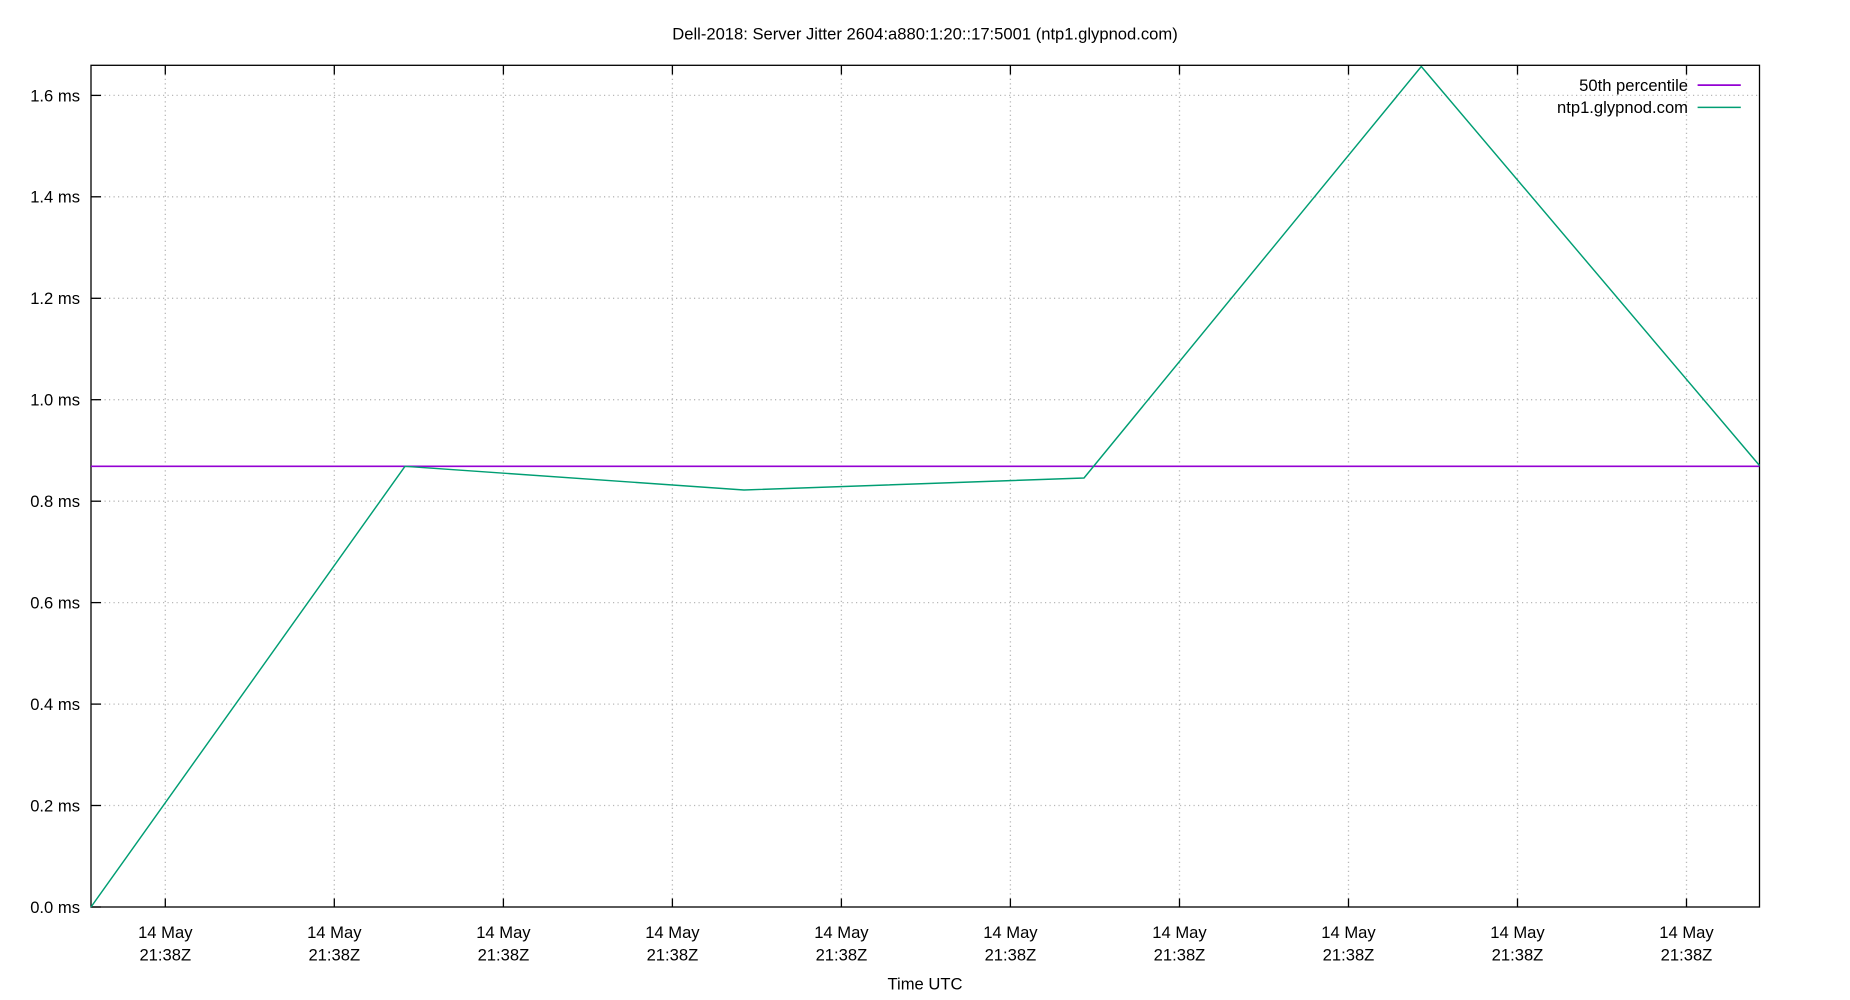 The height and width of the screenshot is (1000, 1850). What do you see at coordinates (55, 298) in the screenshot?
I see `svg-text: 1.2 ms` at bounding box center [55, 298].